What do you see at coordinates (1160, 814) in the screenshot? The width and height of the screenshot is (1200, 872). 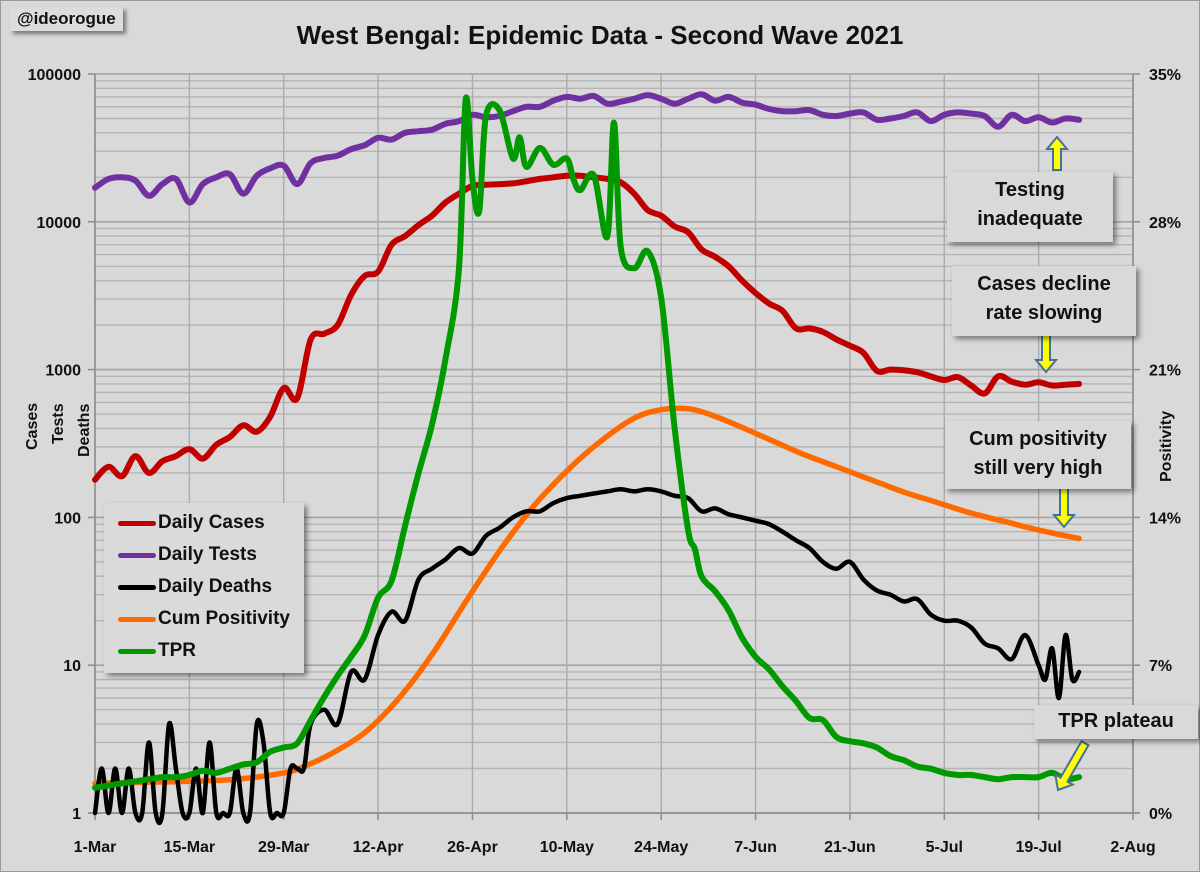 I see `right-tick-label: 0%` at bounding box center [1160, 814].